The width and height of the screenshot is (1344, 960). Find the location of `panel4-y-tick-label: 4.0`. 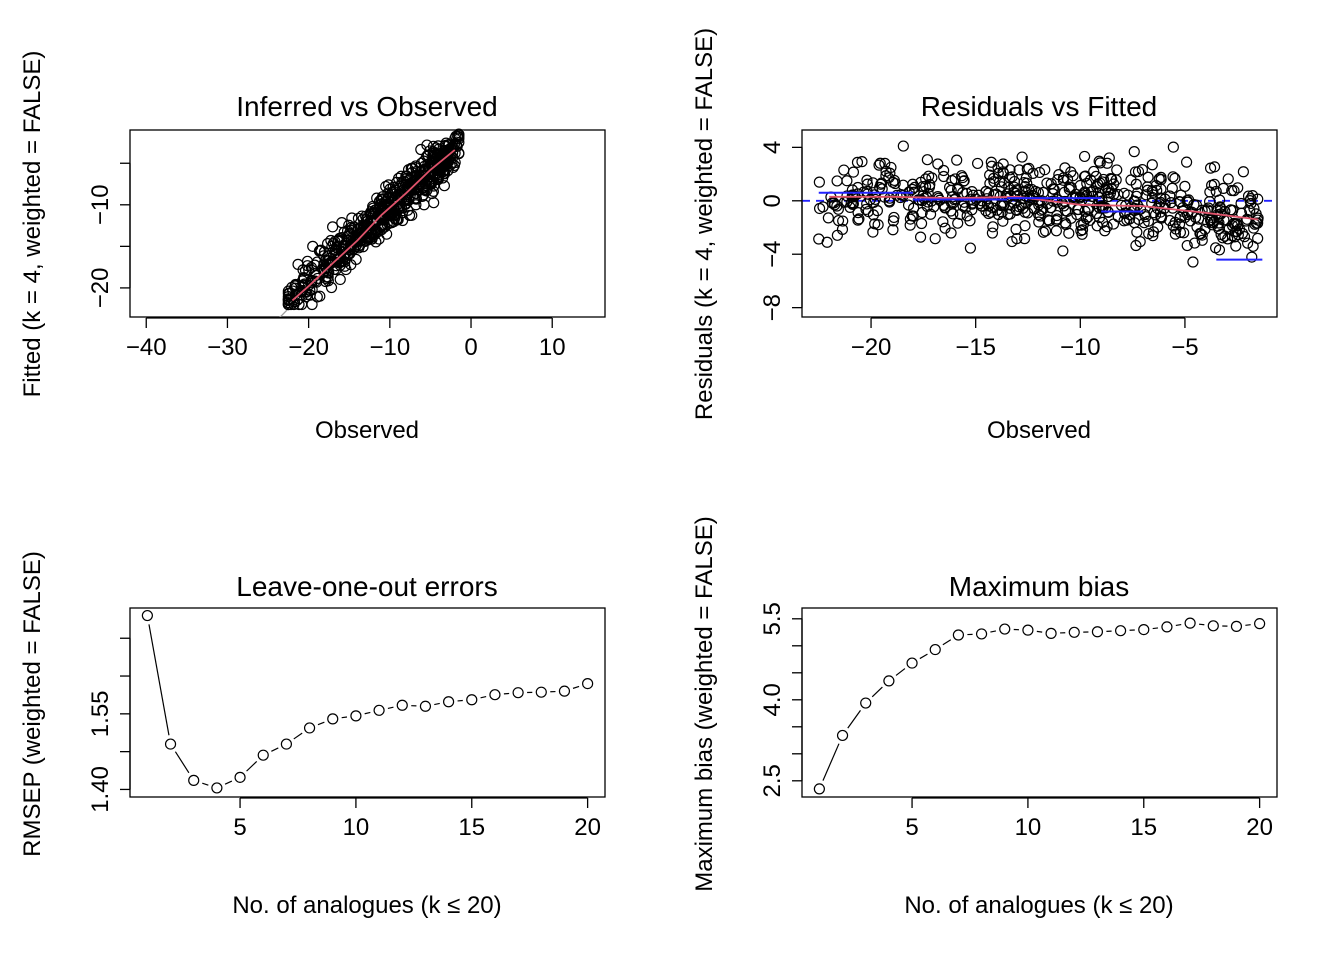

panel4-y-tick-label: 4.0 is located at coordinates (772, 699).